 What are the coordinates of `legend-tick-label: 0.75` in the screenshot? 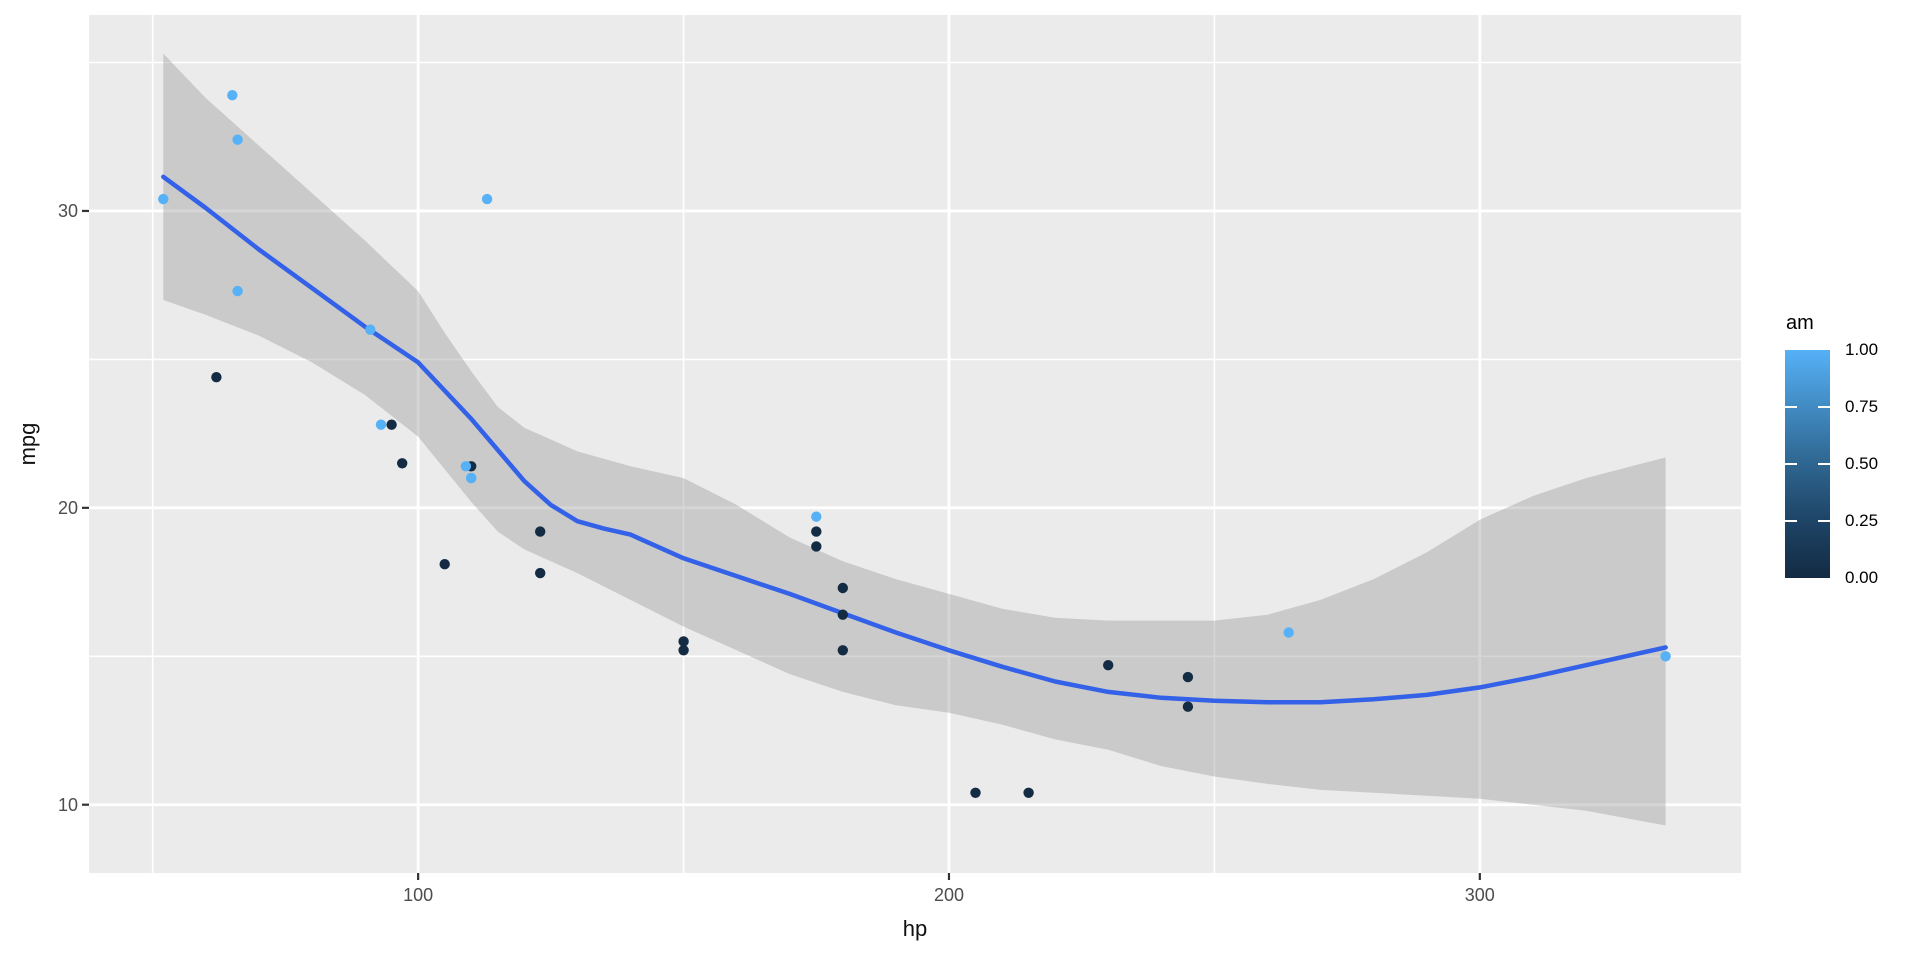 It's located at (1862, 406).